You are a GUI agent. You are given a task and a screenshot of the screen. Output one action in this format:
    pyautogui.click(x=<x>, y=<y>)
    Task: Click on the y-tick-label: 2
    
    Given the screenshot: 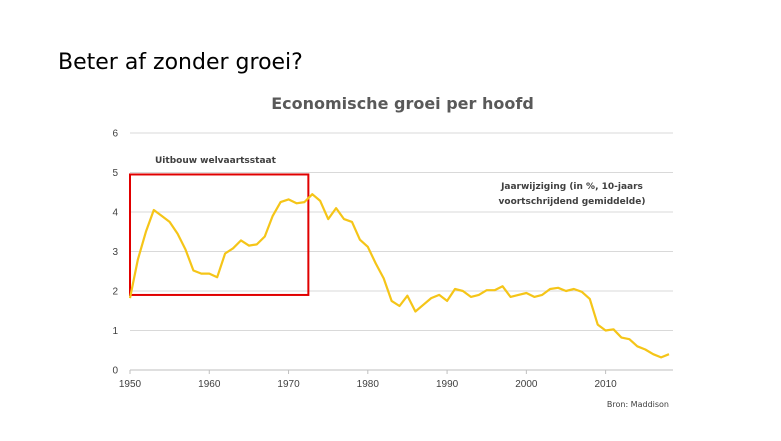 What is the action you would take?
    pyautogui.click(x=115, y=292)
    